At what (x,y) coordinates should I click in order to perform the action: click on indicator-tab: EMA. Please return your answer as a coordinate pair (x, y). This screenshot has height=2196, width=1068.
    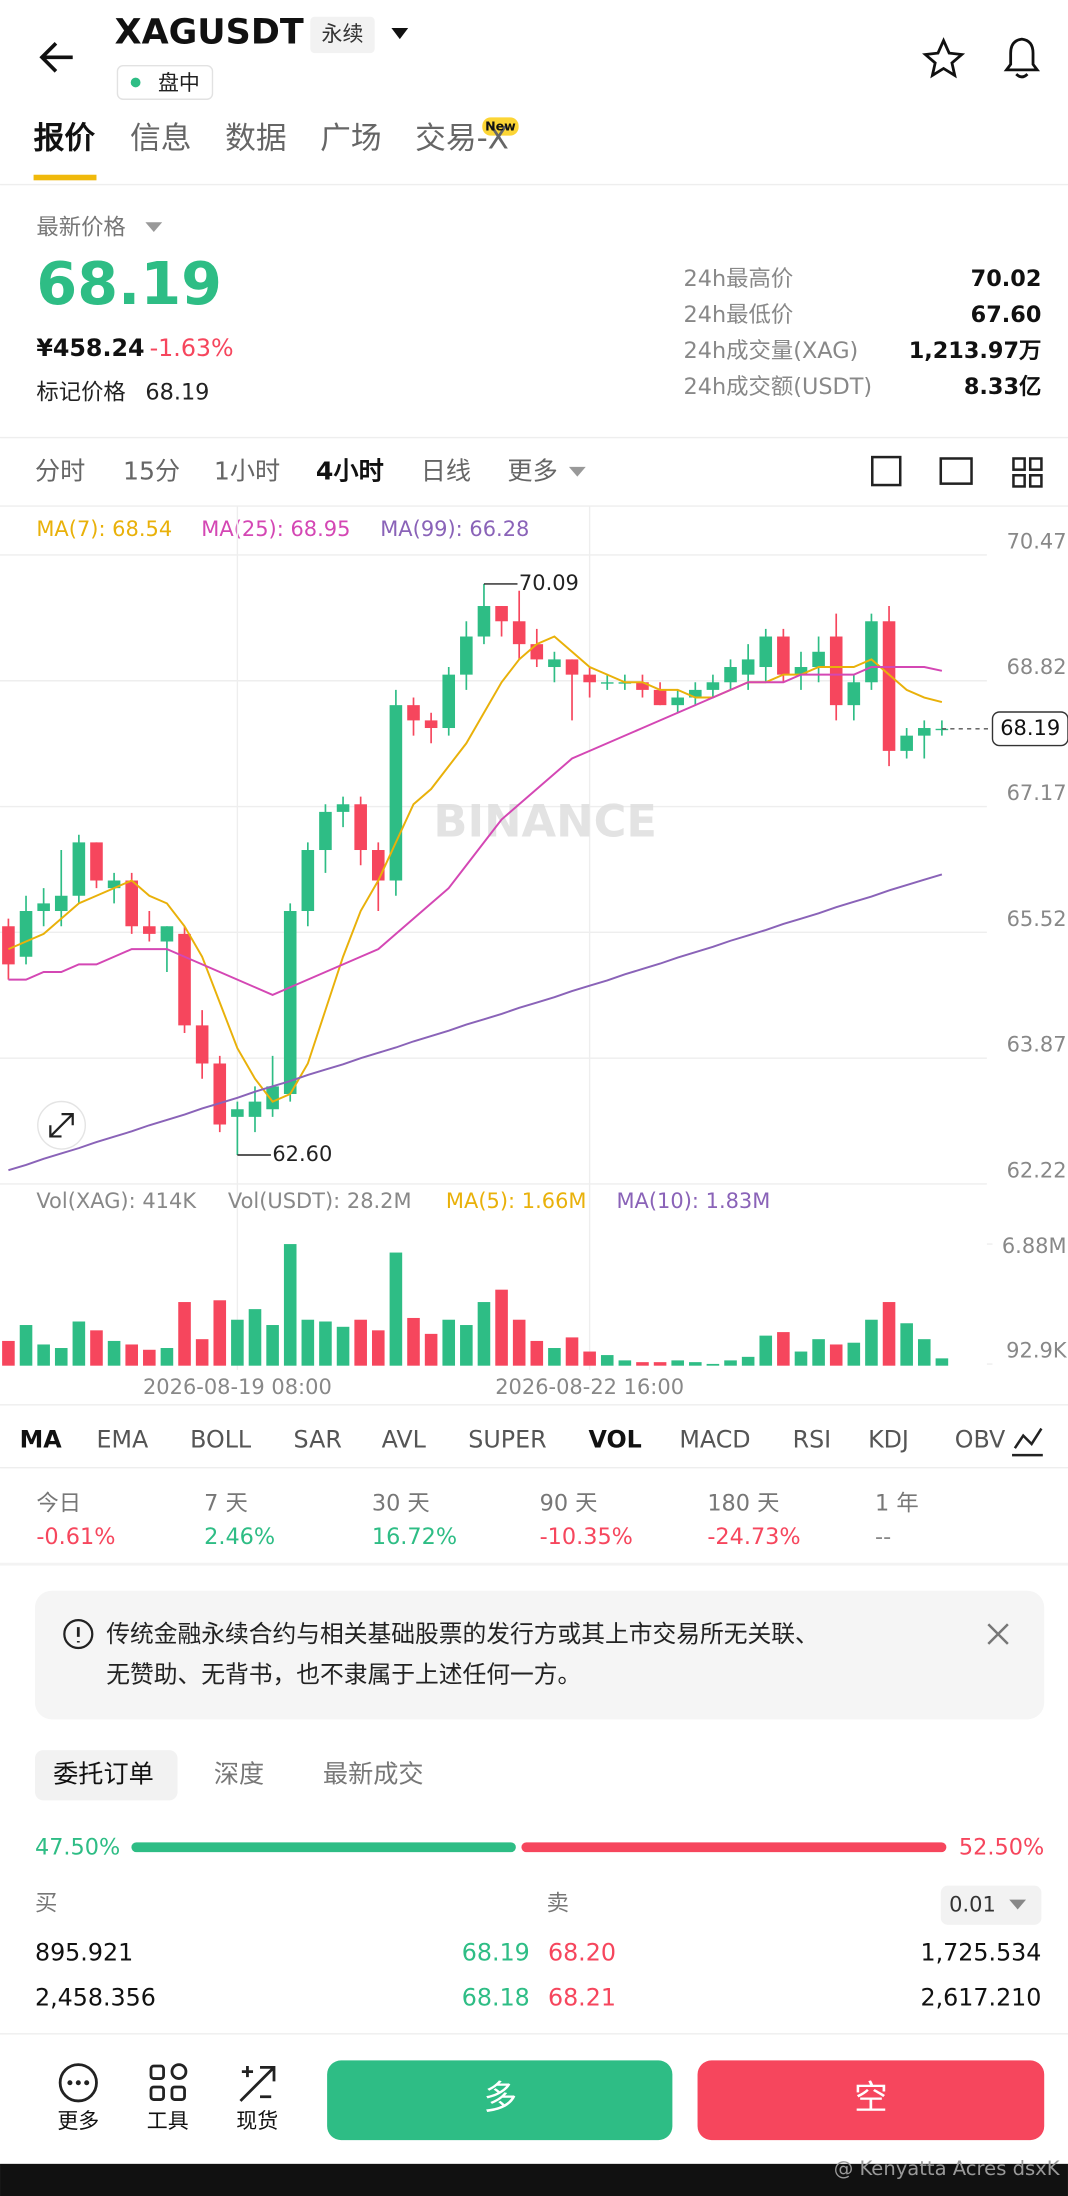
    Looking at the image, I should click on (122, 1440).